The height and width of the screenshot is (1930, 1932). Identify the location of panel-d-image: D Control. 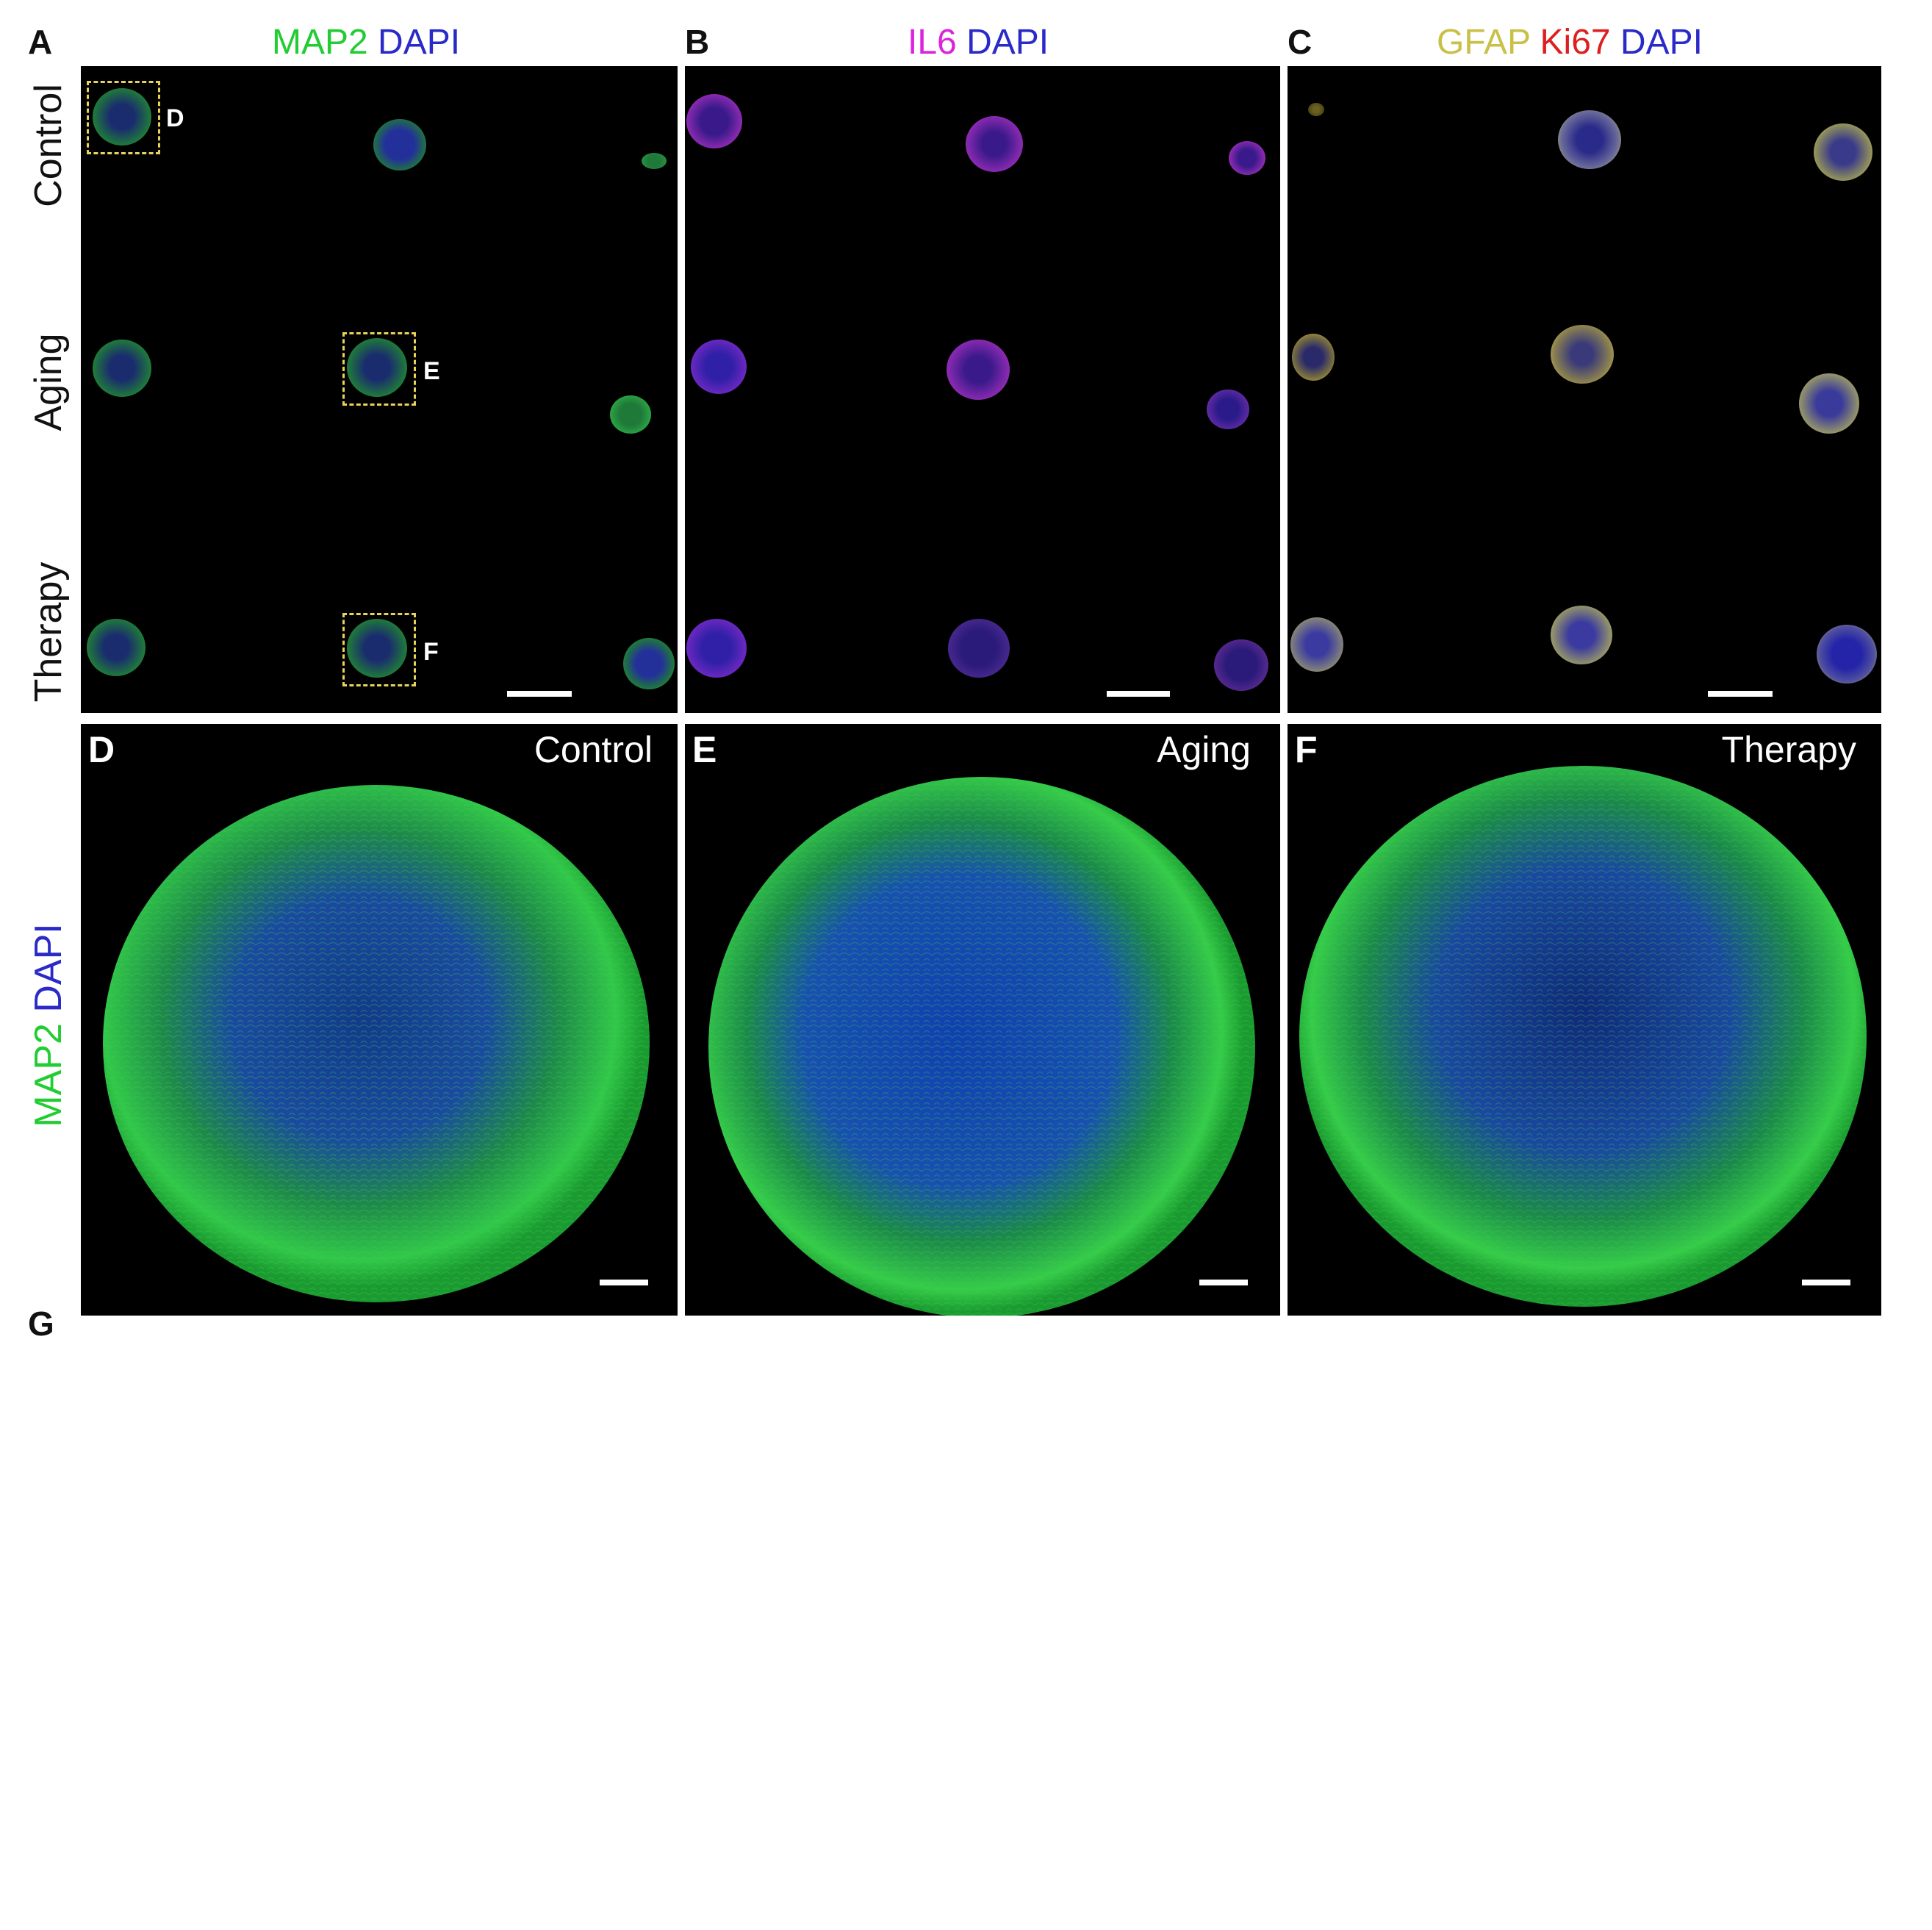
(380, 1020).